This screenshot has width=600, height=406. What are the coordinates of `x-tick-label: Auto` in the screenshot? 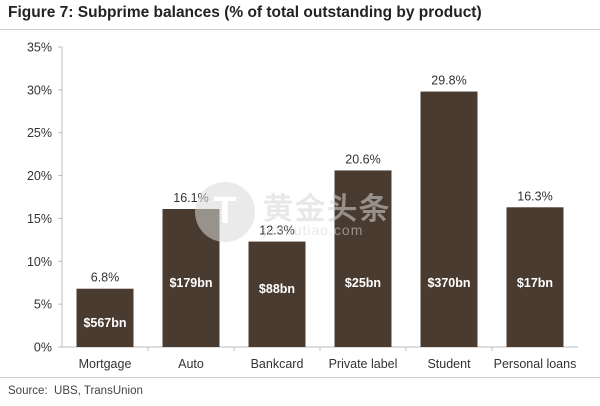 It's located at (191, 364).